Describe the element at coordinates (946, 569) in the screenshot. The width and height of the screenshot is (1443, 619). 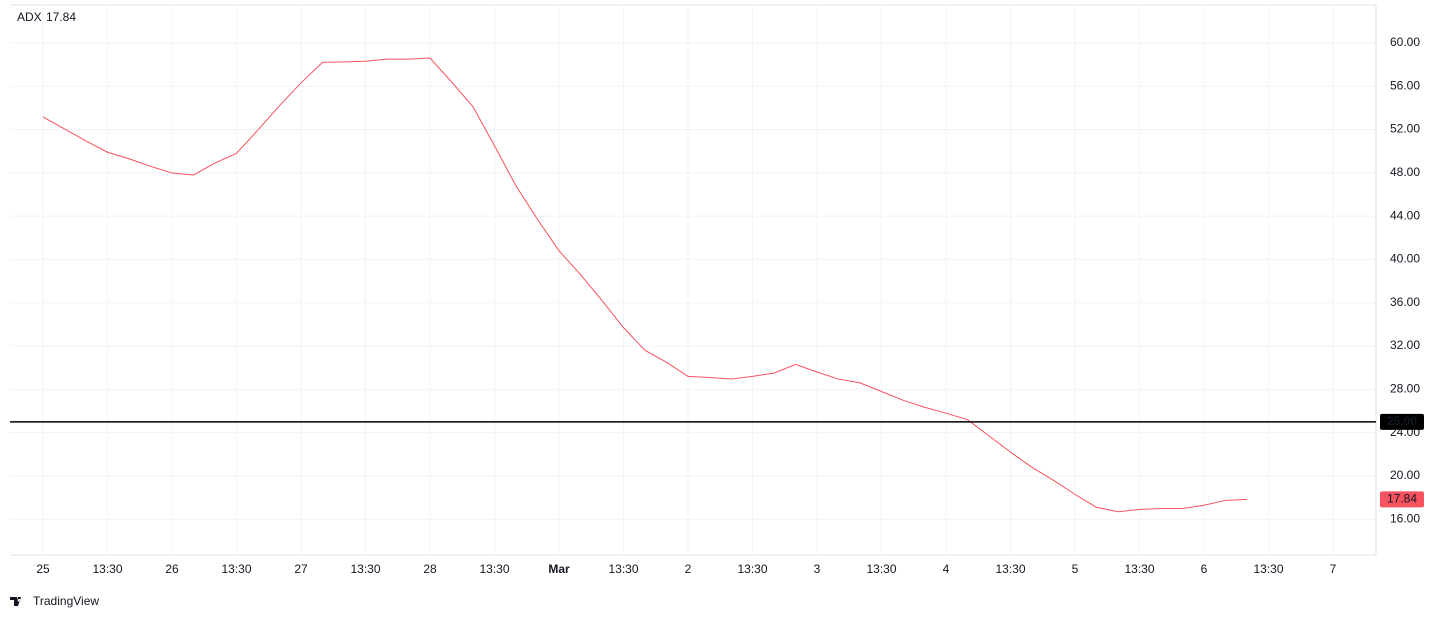
I see `x-tick-label: 4` at that location.